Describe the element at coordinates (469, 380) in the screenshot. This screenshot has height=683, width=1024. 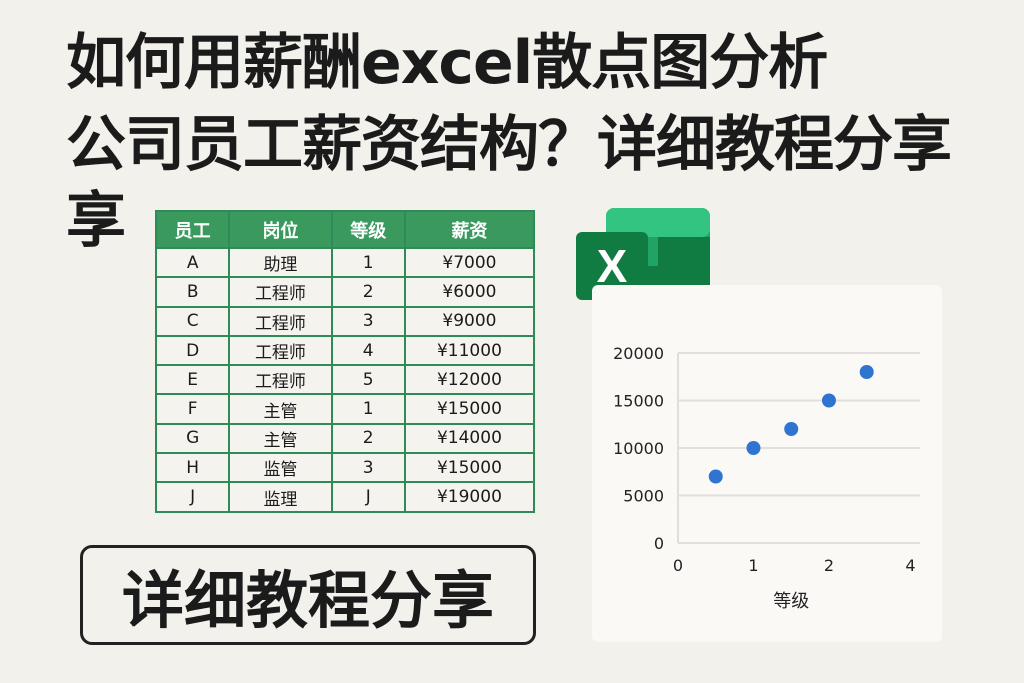
I see `table-cell: ¥12000` at that location.